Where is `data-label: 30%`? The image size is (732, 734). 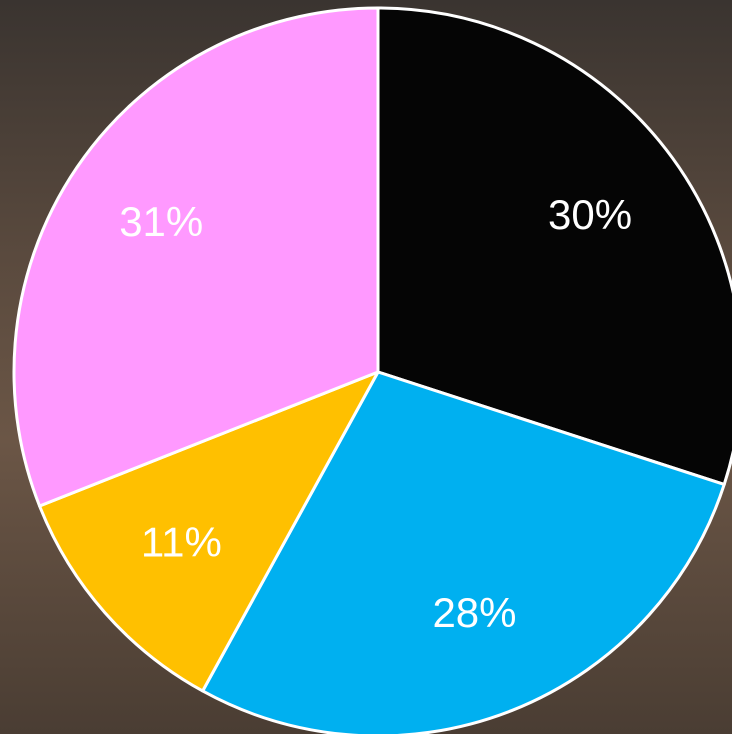 data-label: 30% is located at coordinates (590, 214).